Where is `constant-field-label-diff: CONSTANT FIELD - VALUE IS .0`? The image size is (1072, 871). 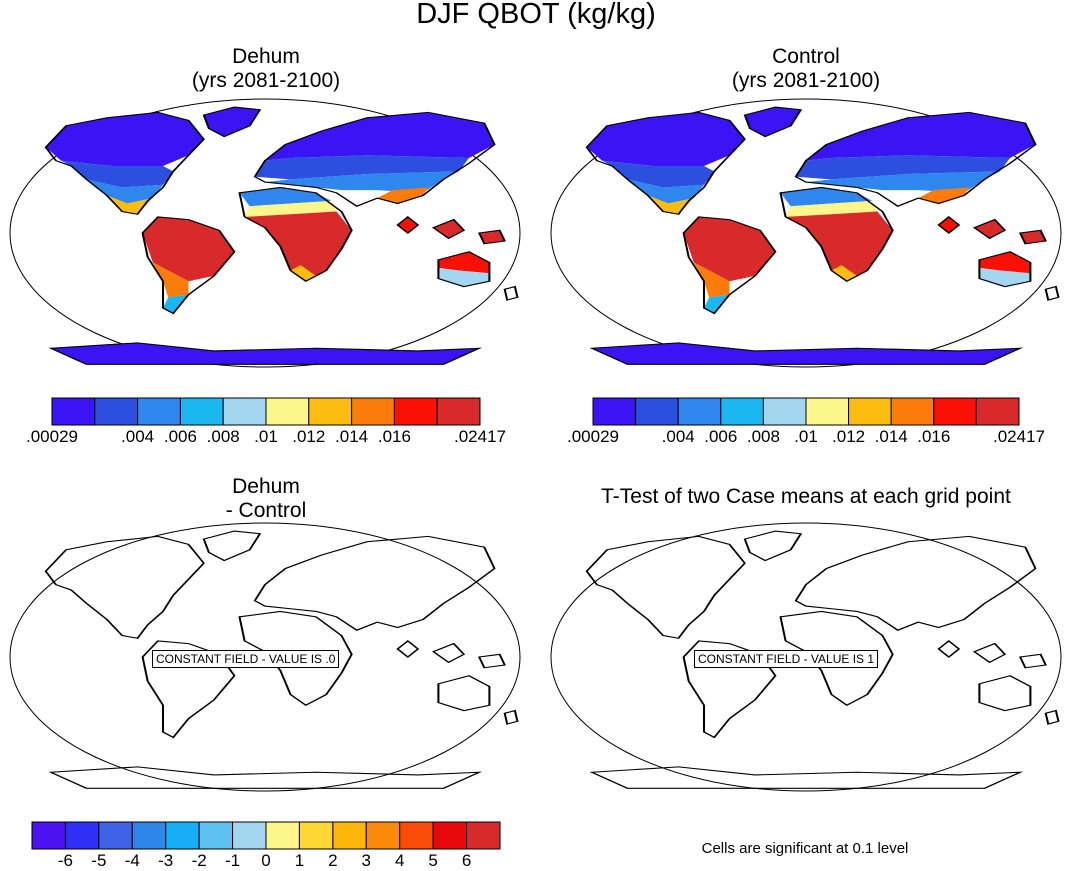 constant-field-label-diff: CONSTANT FIELD - VALUE IS .0 is located at coordinates (246, 659).